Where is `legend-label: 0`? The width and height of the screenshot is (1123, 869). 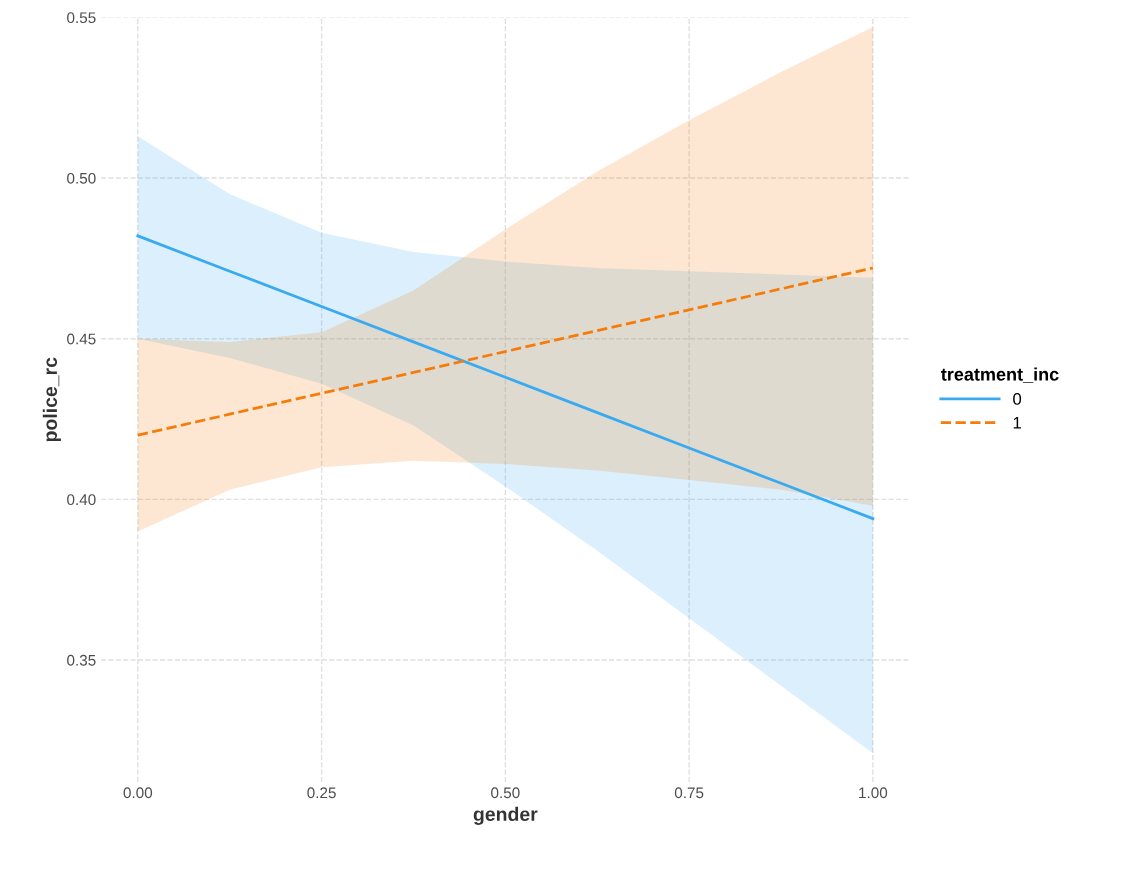
legend-label: 0 is located at coordinates (1017, 399).